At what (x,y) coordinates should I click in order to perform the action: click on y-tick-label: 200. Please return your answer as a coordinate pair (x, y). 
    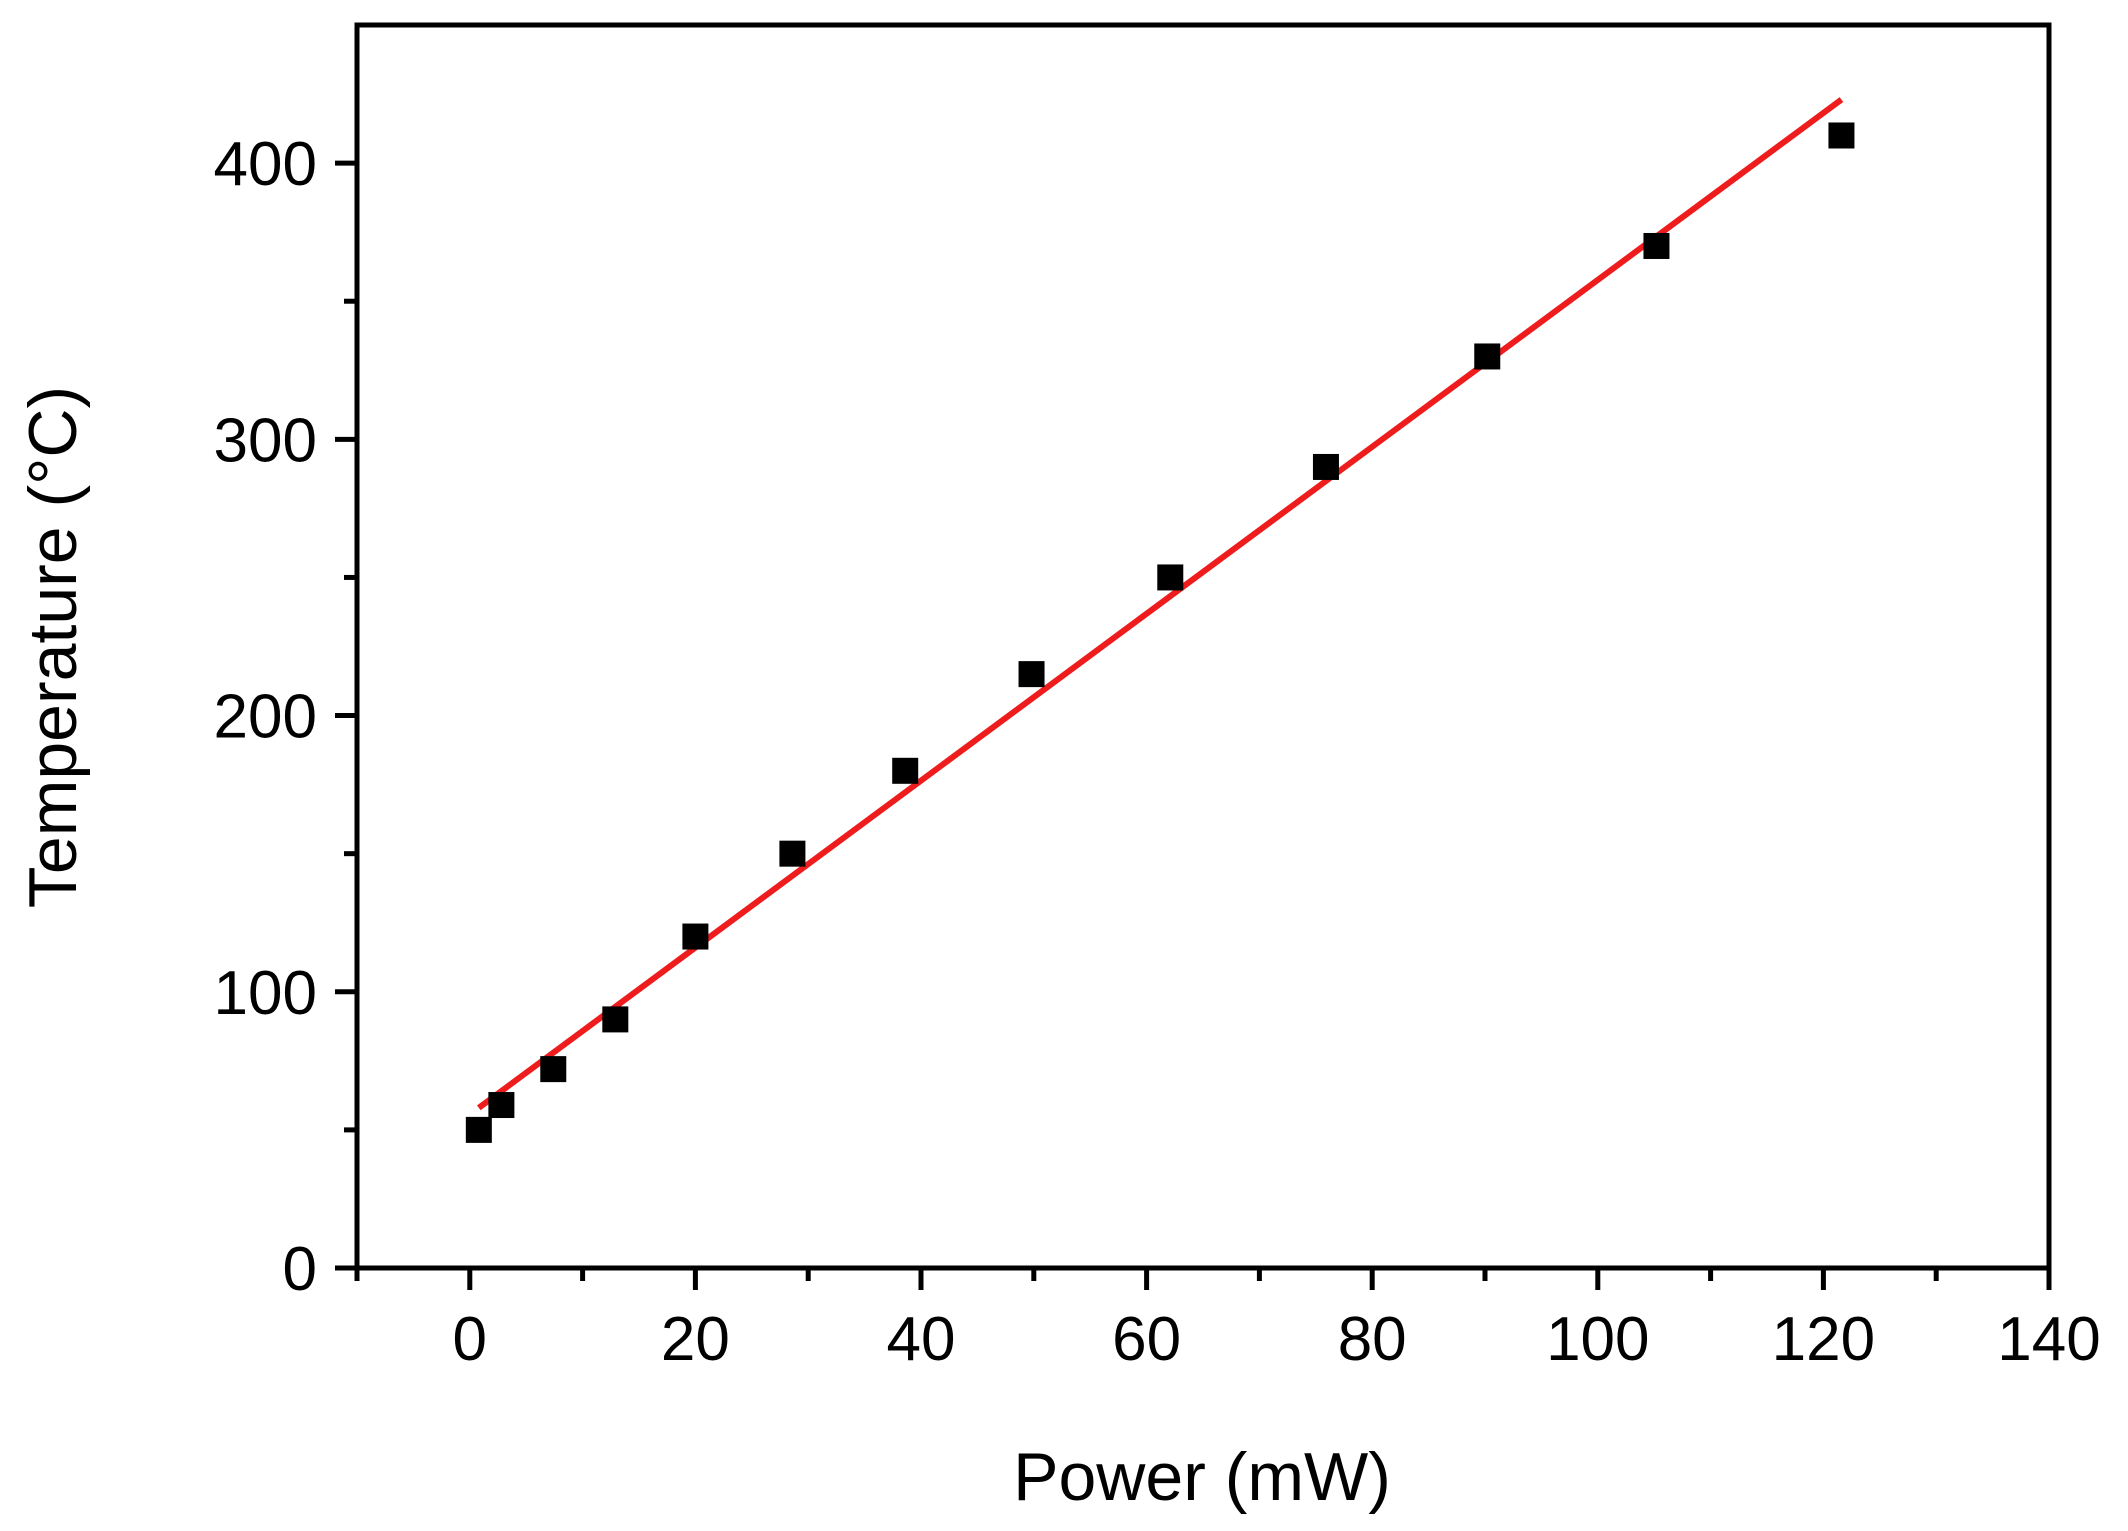
    Looking at the image, I should click on (265, 717).